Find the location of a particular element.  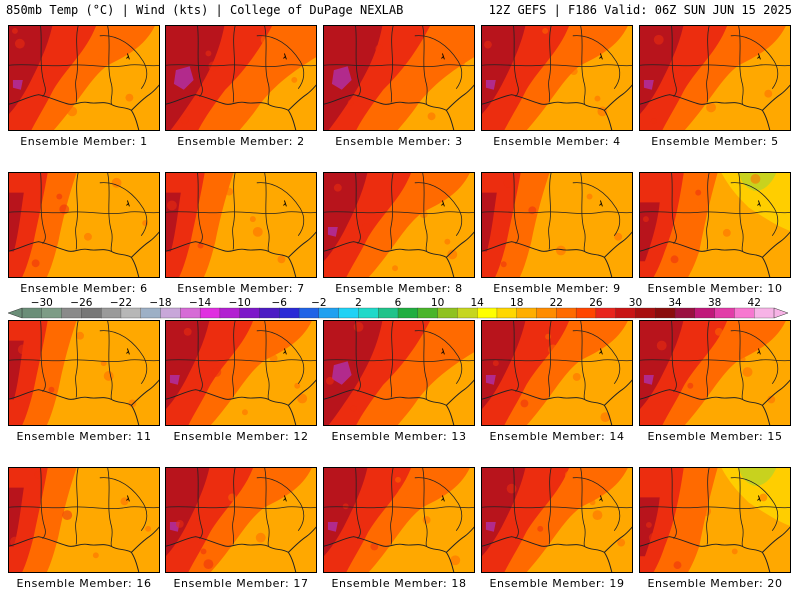

ensemble-member-label: Ensemble Member: 18 is located at coordinates (399, 583).